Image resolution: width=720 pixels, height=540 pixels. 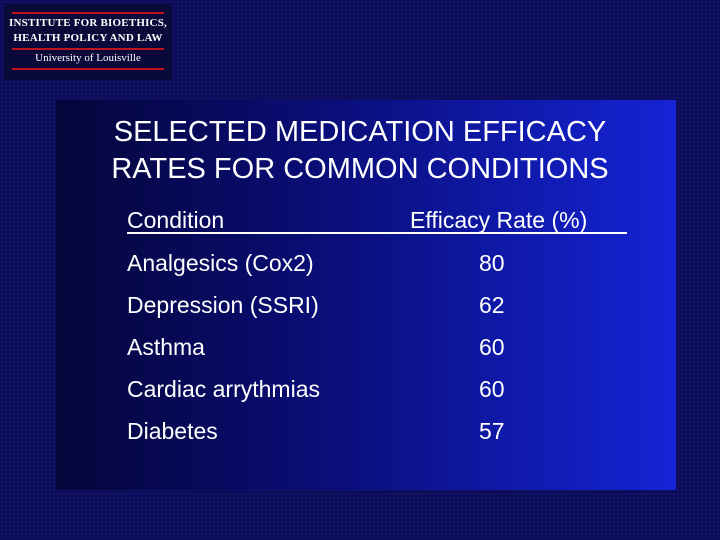 What do you see at coordinates (88, 13) in the screenshot?
I see `logo-rule-top` at bounding box center [88, 13].